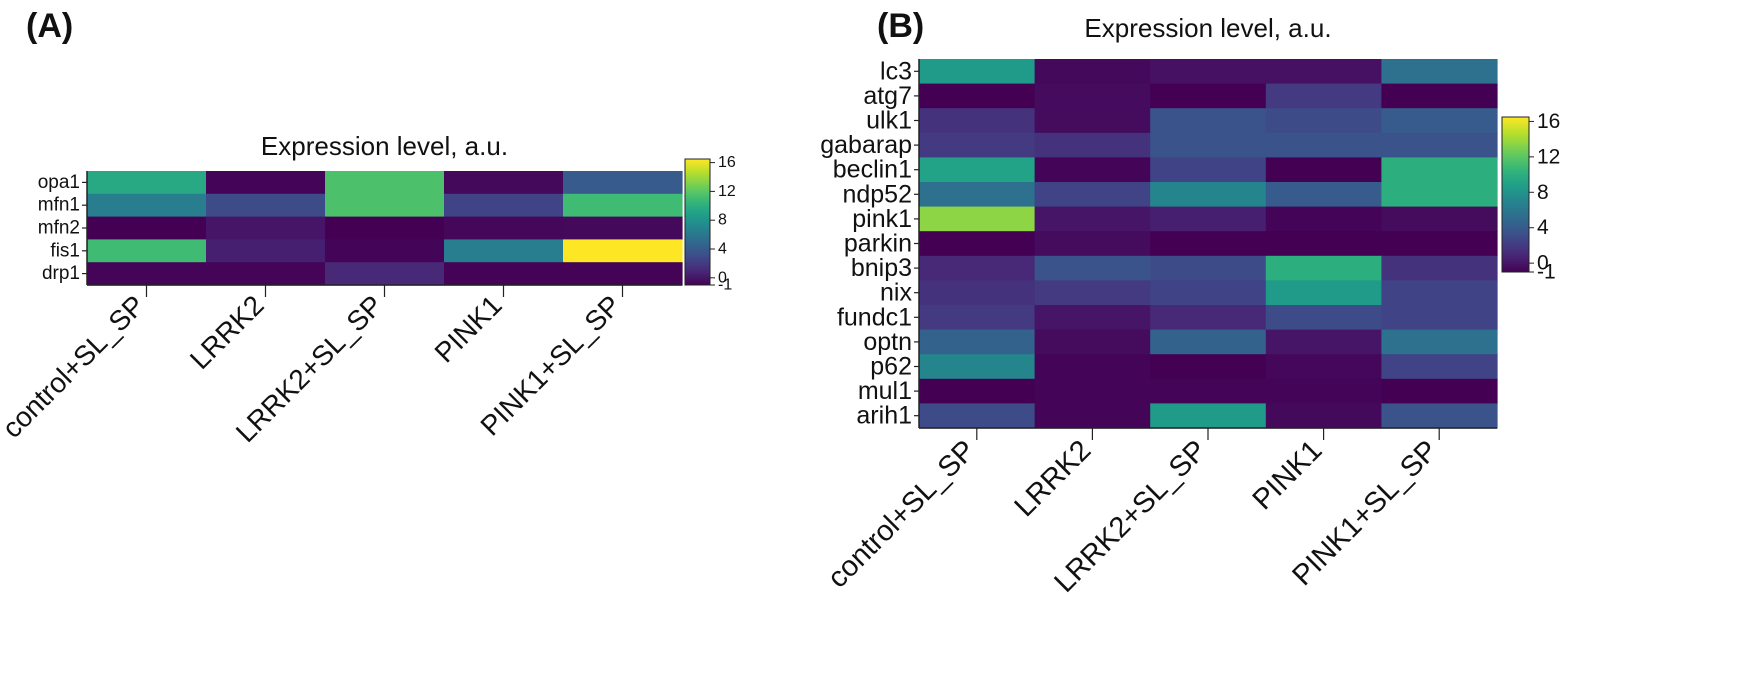 This screenshot has height=691, width=1755. Describe the element at coordinates (722, 220) in the screenshot. I see `heatmap-a-colorbar-label: 8` at that location.